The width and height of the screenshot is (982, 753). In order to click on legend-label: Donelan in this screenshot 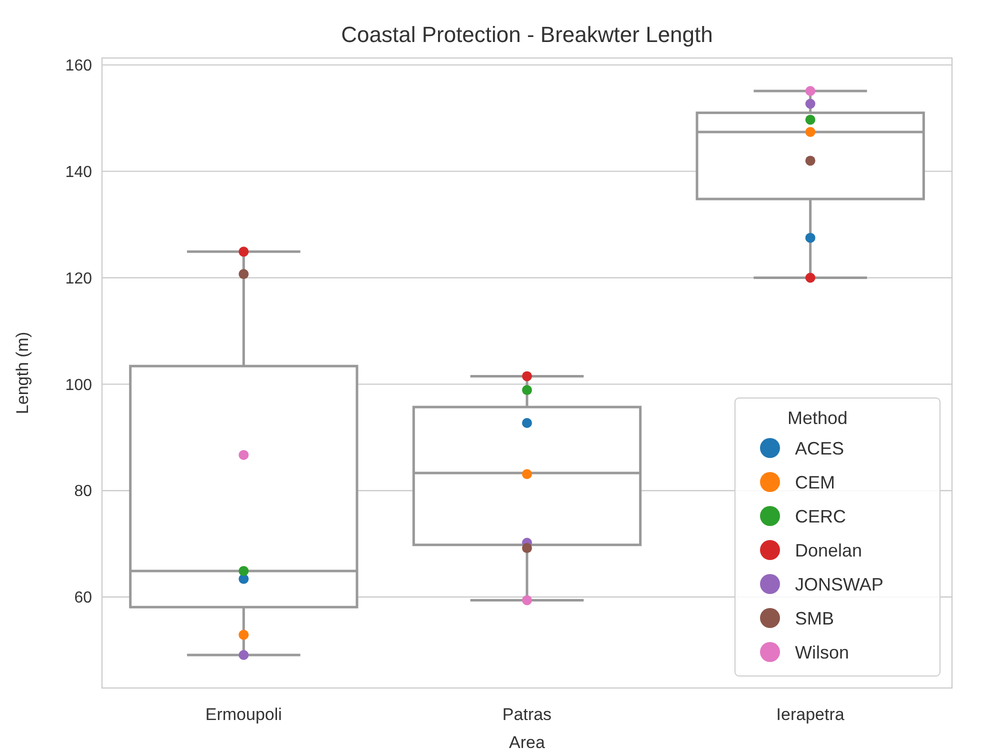, I will do `click(828, 550)`.